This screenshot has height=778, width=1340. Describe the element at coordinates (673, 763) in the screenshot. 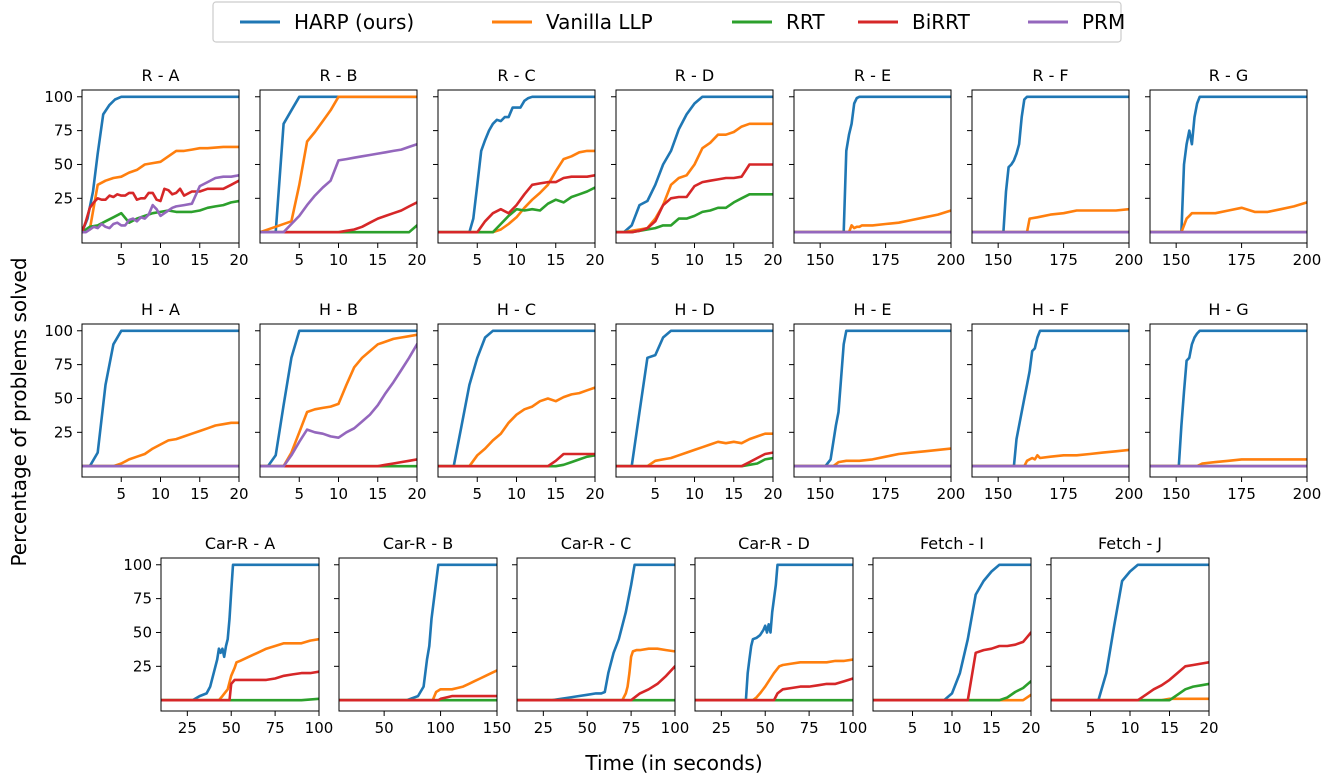

I see `x-axis-label: Time (in seconds)` at that location.